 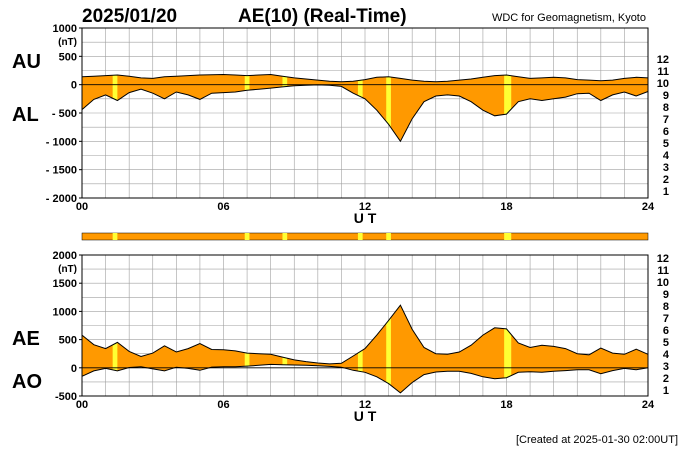 I want to click on y-tick-label: 1500, so click(x=65, y=284).